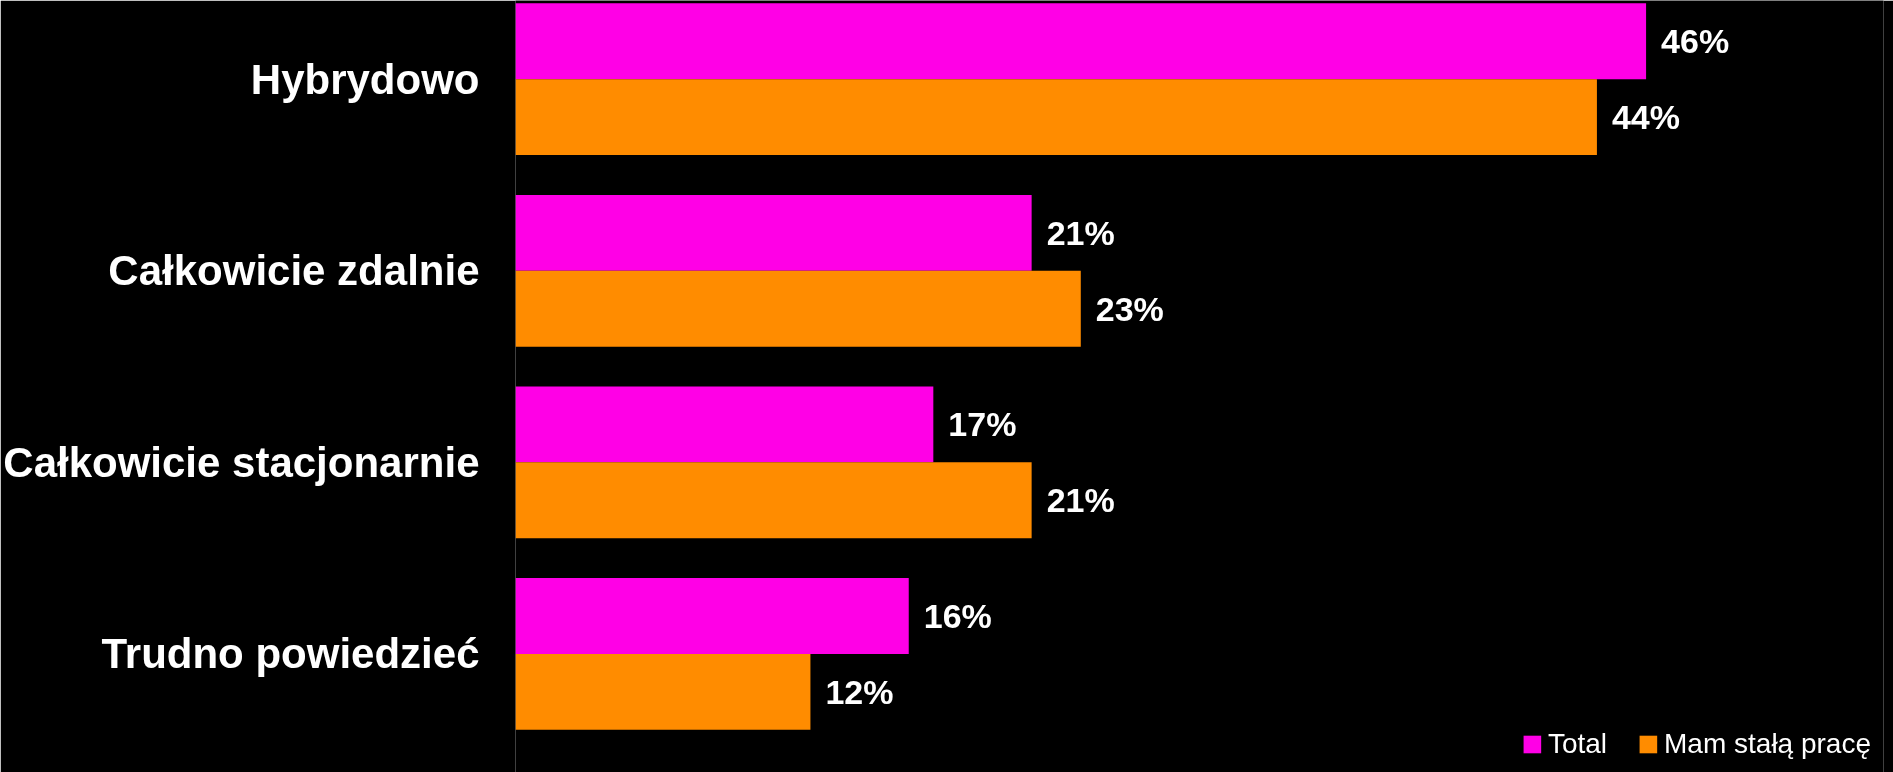 The height and width of the screenshot is (772, 1893). What do you see at coordinates (957, 616) in the screenshot?
I see `data-label: 16%` at bounding box center [957, 616].